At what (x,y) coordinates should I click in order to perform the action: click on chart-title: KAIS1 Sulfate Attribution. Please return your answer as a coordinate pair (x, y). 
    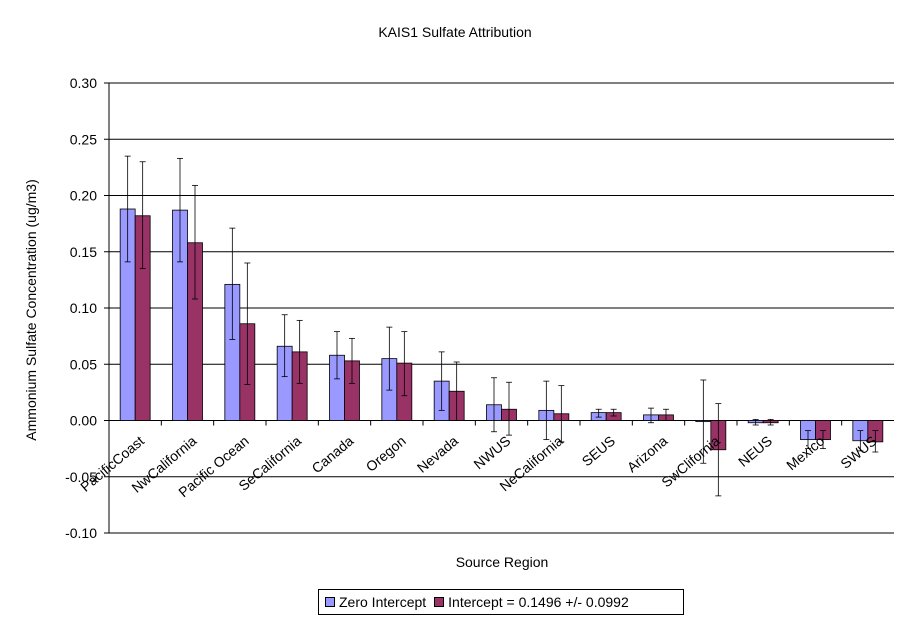
    Looking at the image, I should click on (454, 32).